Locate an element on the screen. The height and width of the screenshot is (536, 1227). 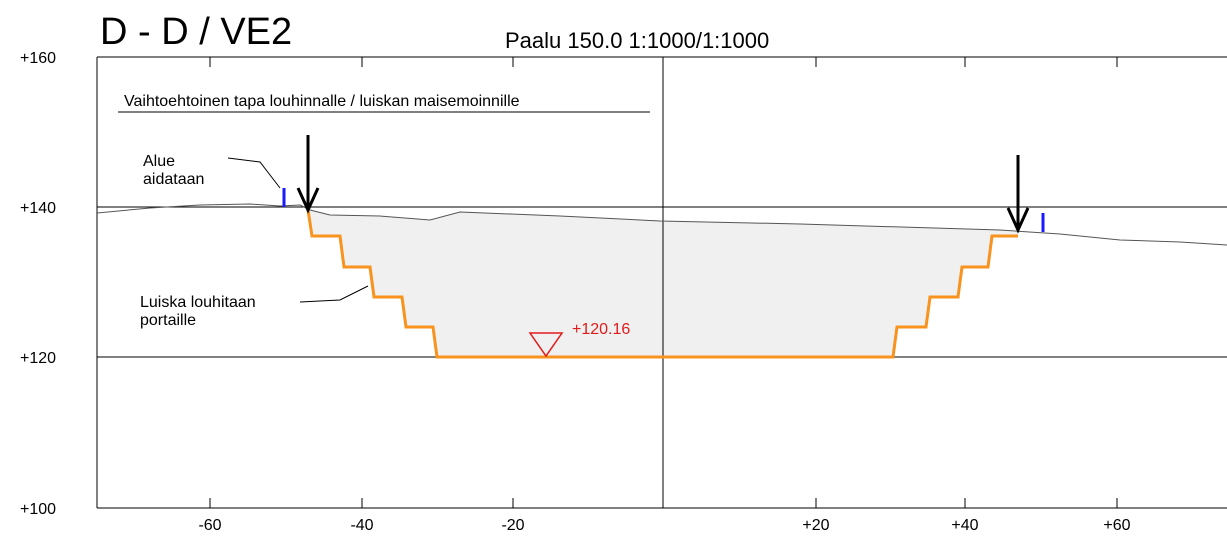
x-tick-label: +40 is located at coordinates (964, 525).